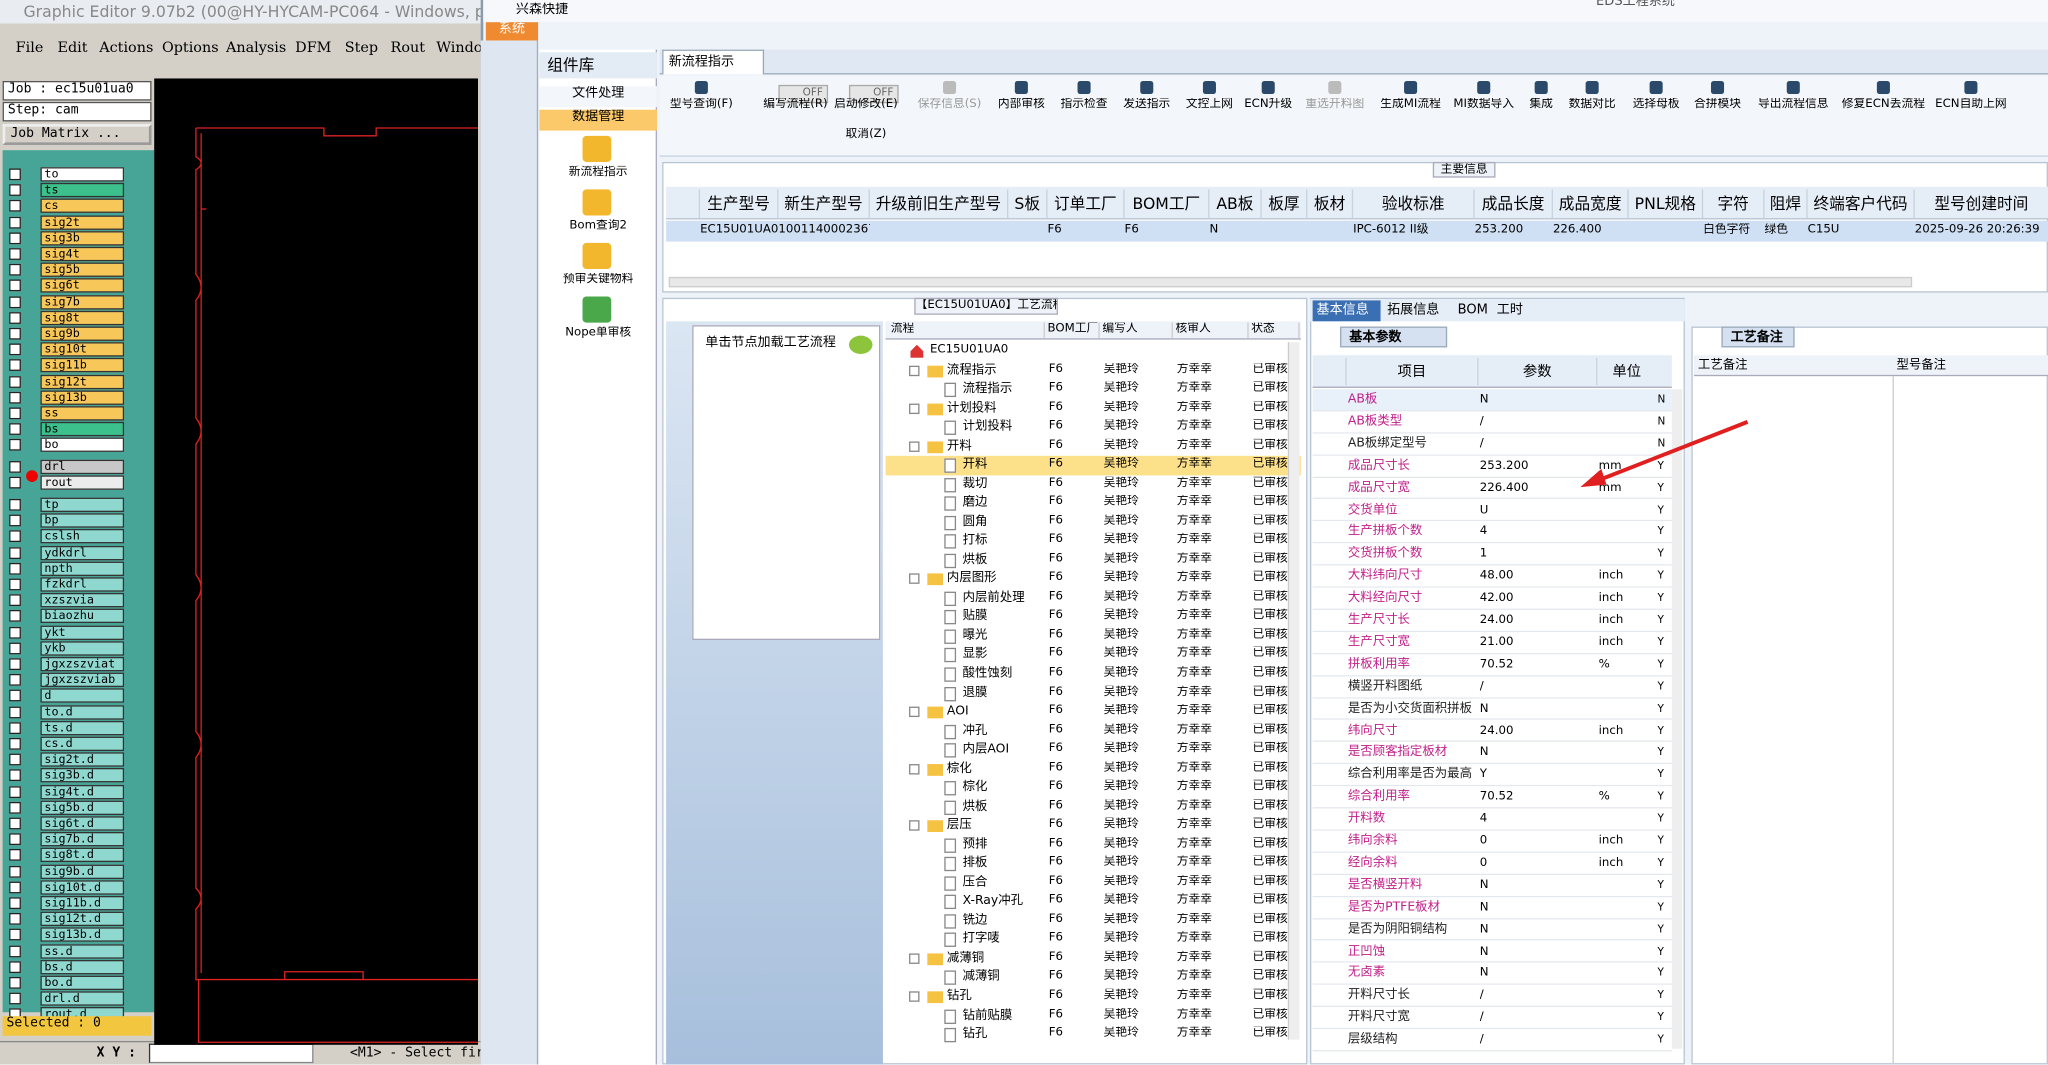 The image size is (2048, 1065). Describe the element at coordinates (361, 48) in the screenshot. I see `menu-item: Step` at that location.